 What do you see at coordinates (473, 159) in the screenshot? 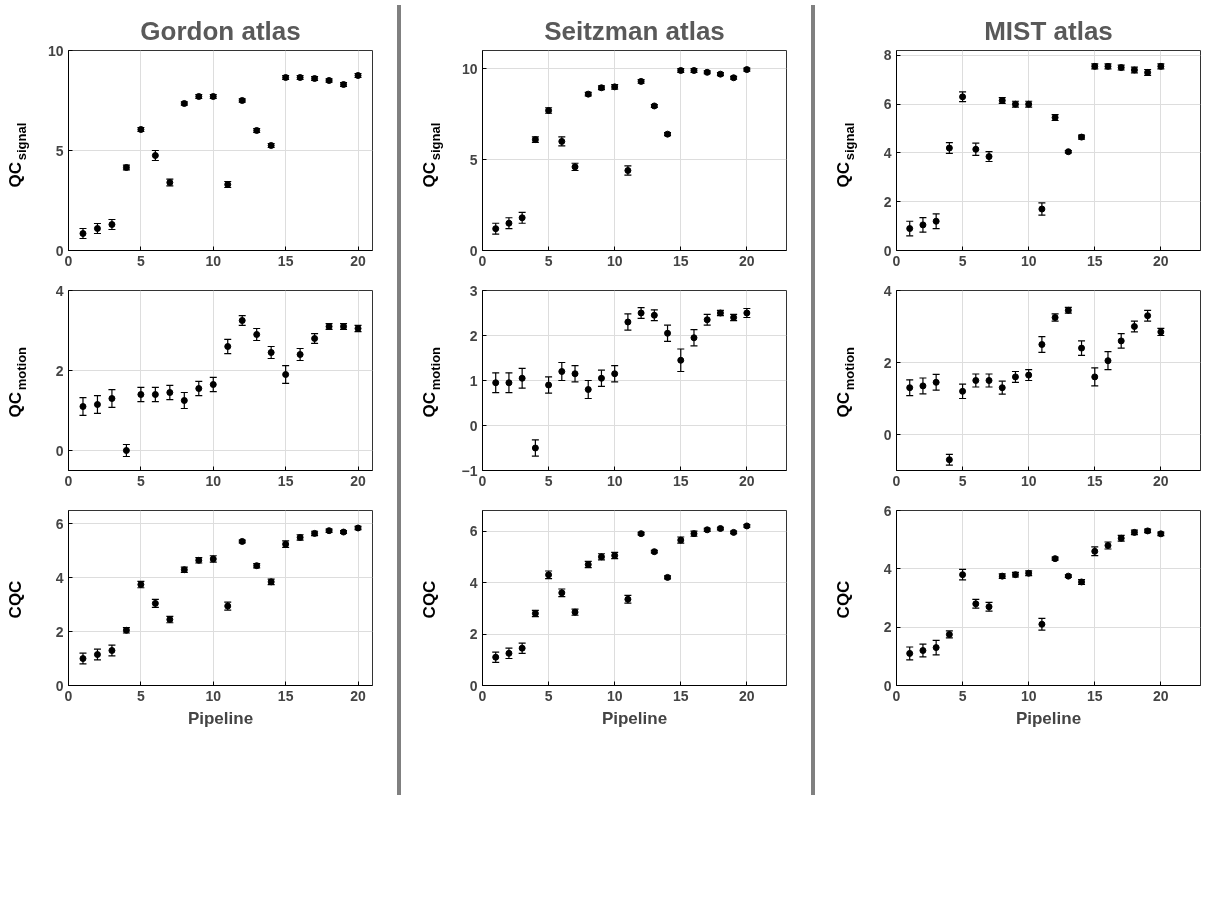
I see `y-tick-label: 5` at bounding box center [473, 159].